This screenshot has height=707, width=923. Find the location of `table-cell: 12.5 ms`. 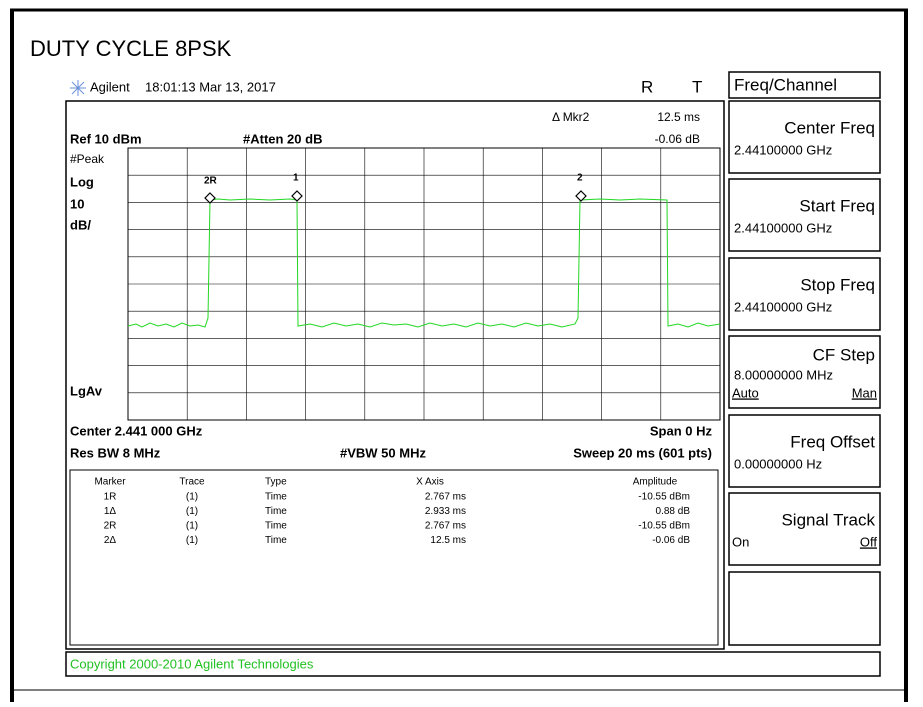

table-cell: 12.5 ms is located at coordinates (448, 540).